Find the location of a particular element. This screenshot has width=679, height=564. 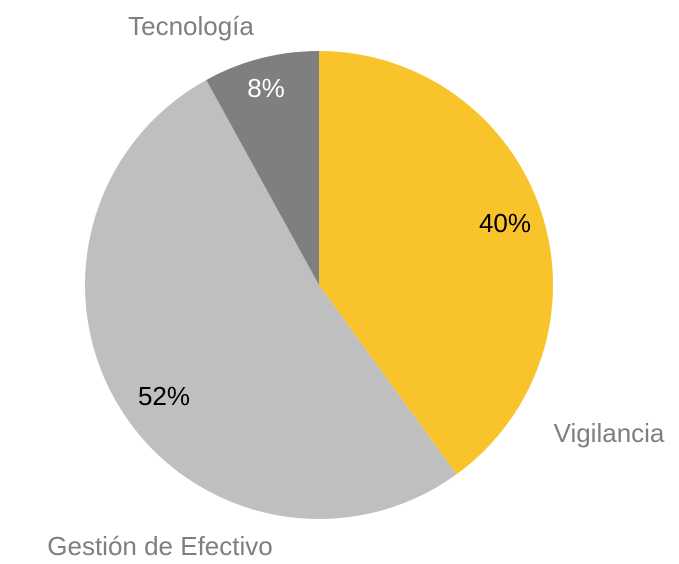

pie-slice is located at coordinates (262, 167).